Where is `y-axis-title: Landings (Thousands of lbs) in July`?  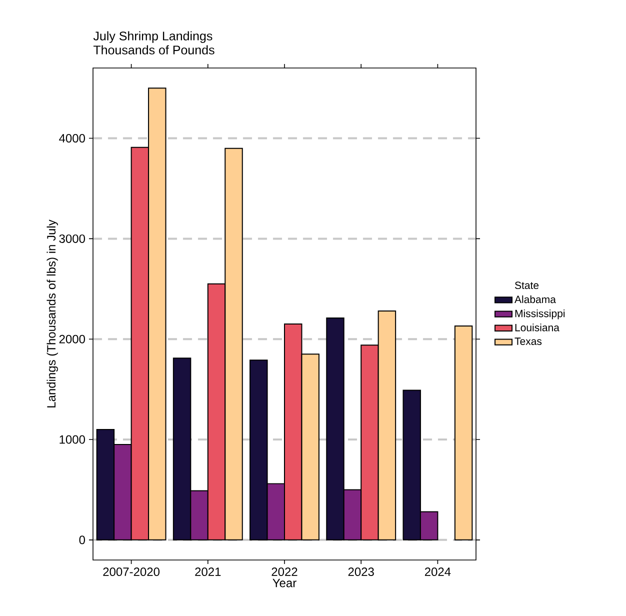
y-axis-title: Landings (Thousands of lbs) in July is located at coordinates (52, 314).